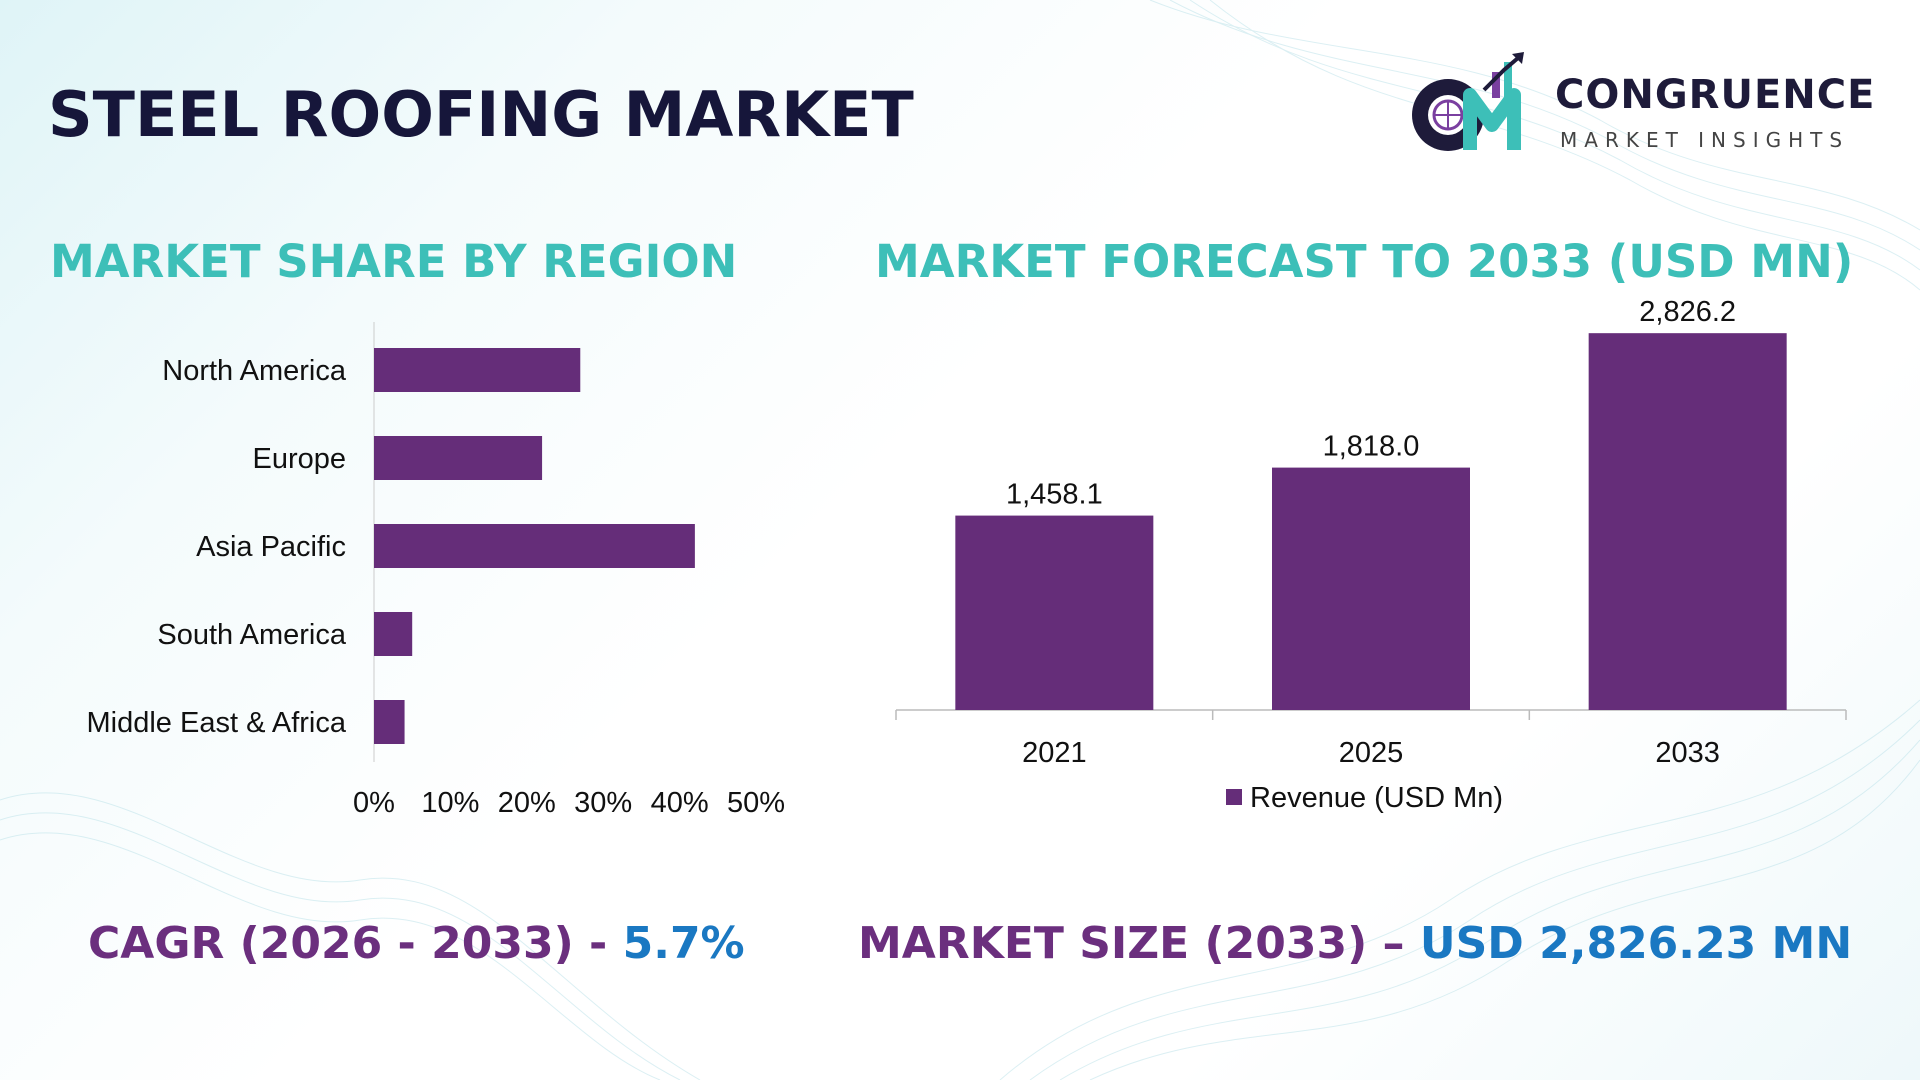 The height and width of the screenshot is (1080, 1920). What do you see at coordinates (1376, 798) in the screenshot?
I see `forecast-legend-label: Revenue (USD Mn)` at bounding box center [1376, 798].